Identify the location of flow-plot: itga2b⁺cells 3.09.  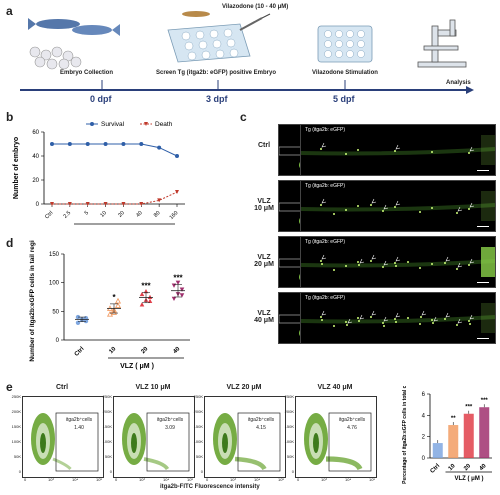
(154, 437).